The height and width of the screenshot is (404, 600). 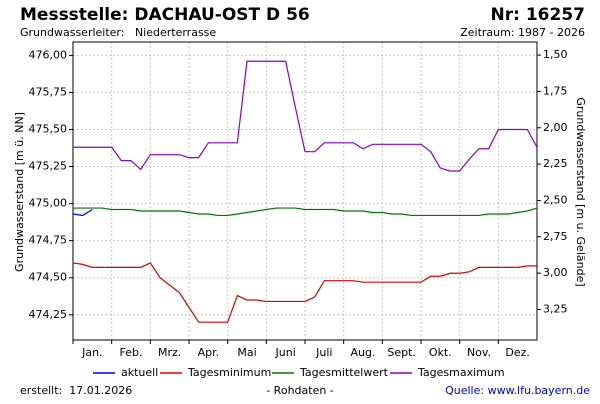 What do you see at coordinates (538, 15) in the screenshot?
I see `station-number: Nr: 16257` at bounding box center [538, 15].